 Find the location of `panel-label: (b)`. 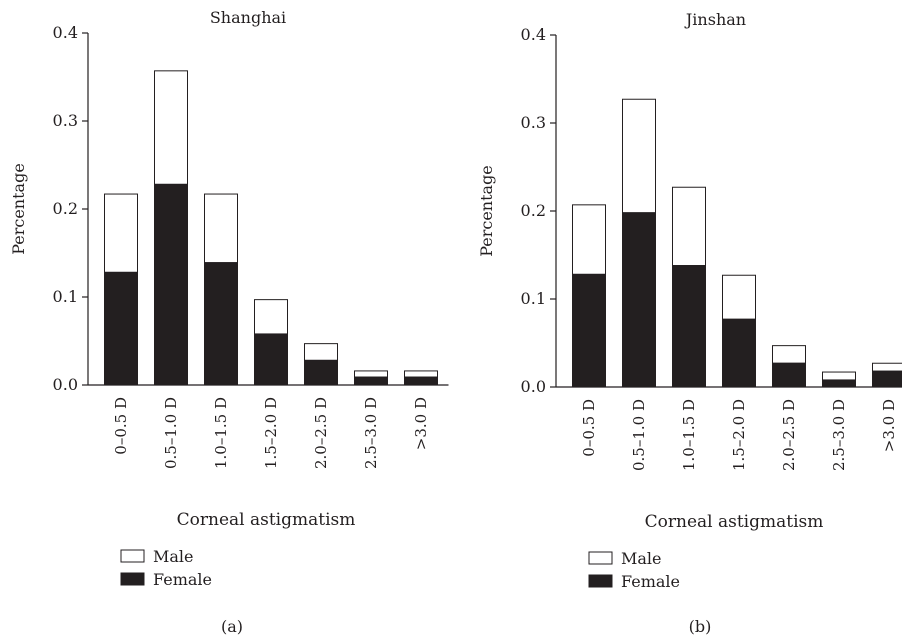

panel-label: (b) is located at coordinates (700, 626).